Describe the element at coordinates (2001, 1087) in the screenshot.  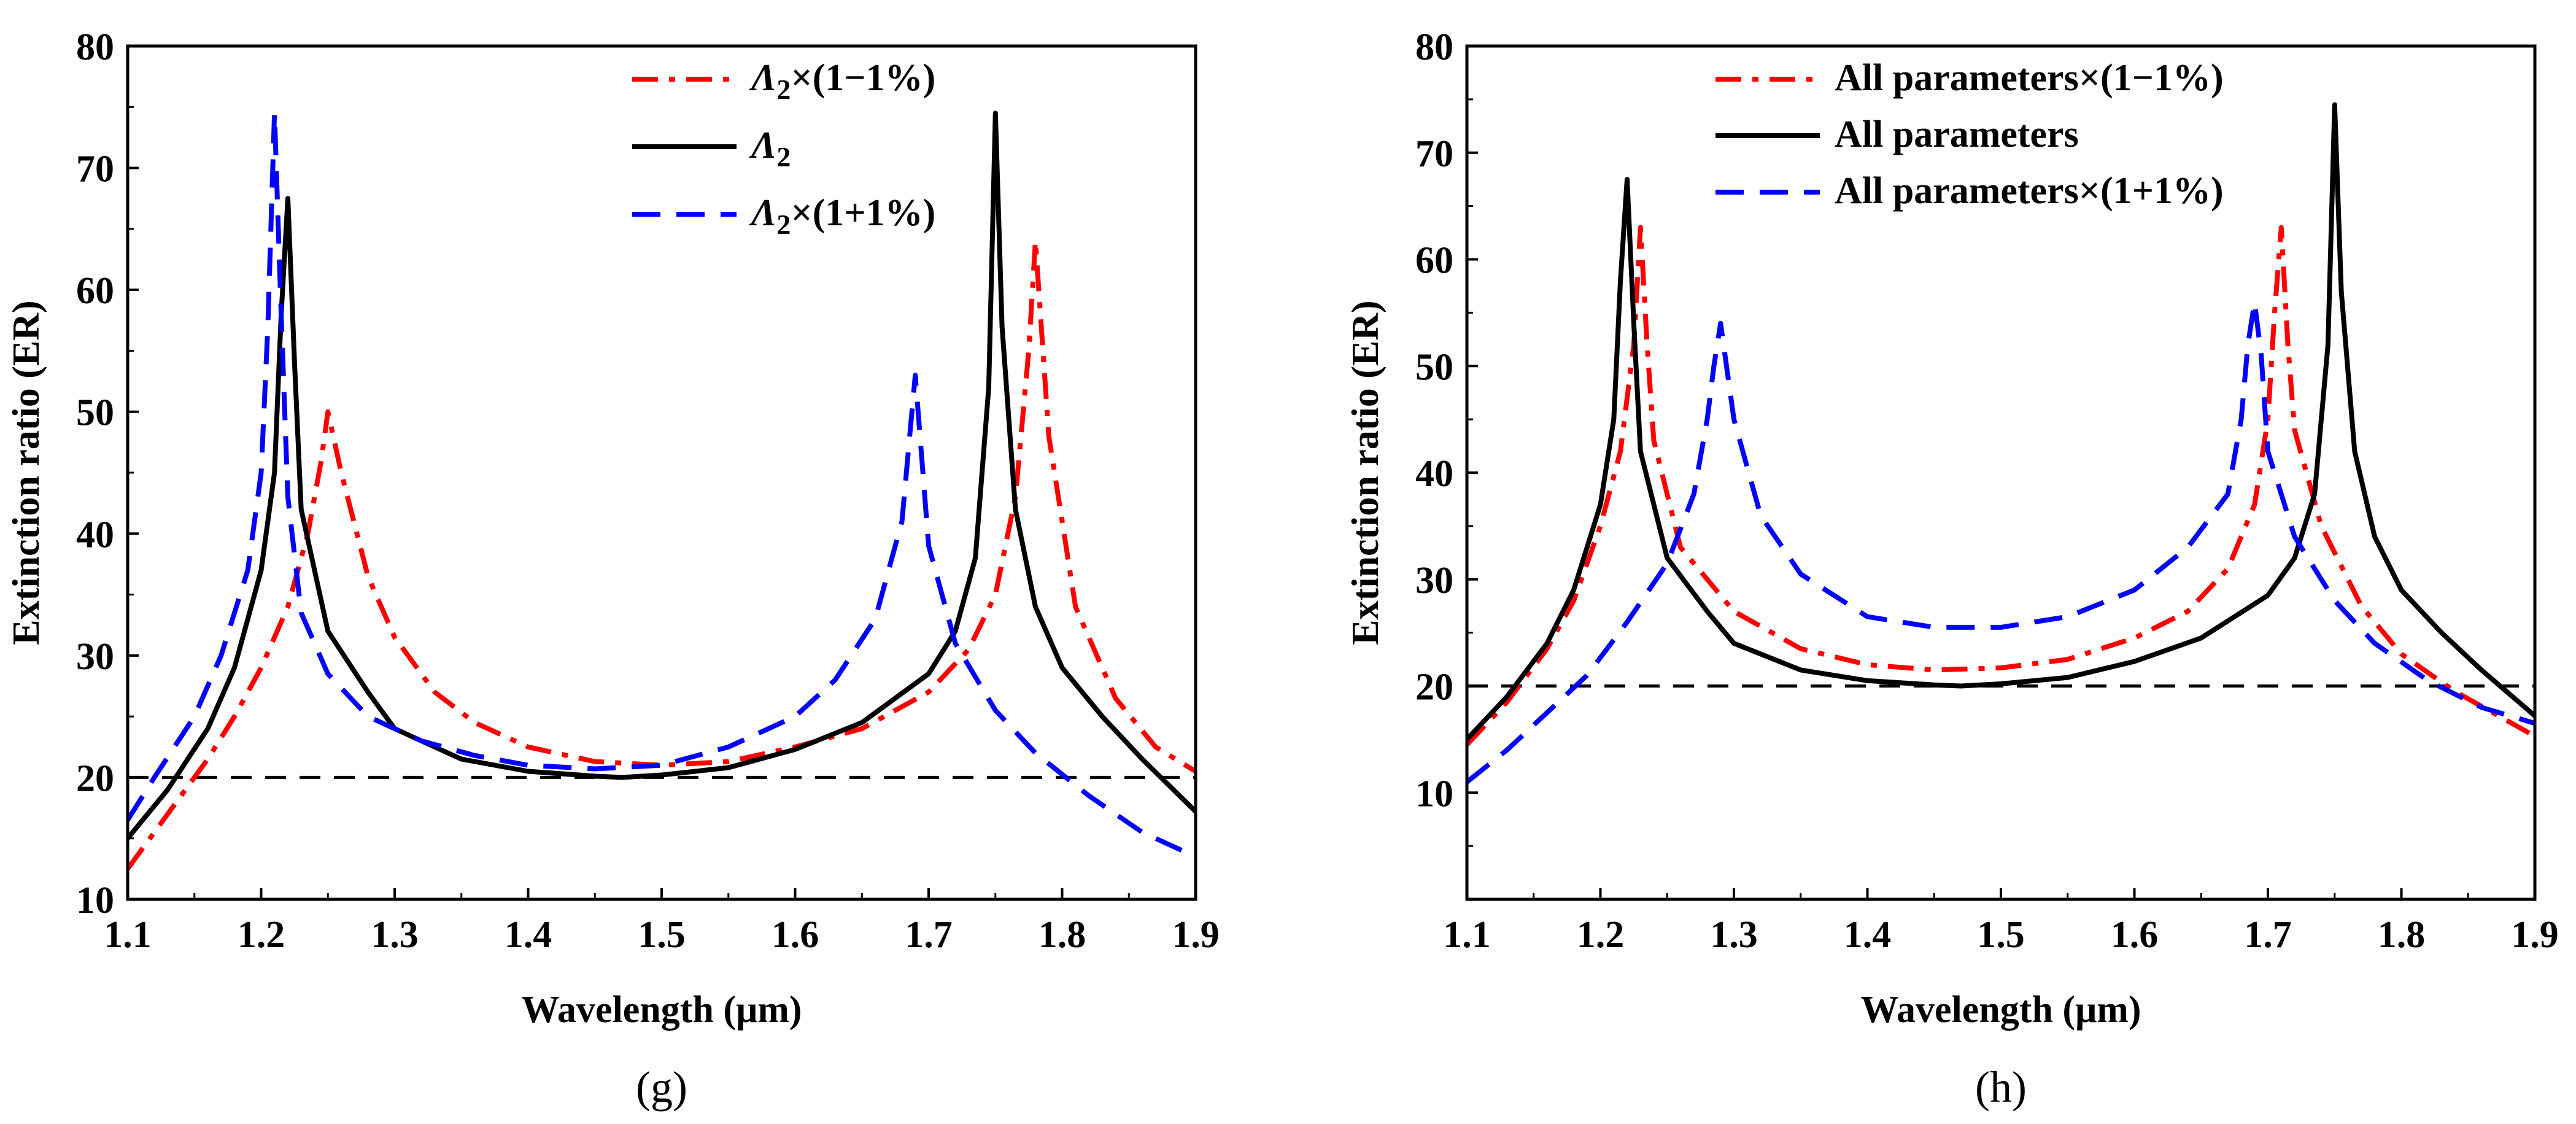
I see `panel-label: (h)` at that location.